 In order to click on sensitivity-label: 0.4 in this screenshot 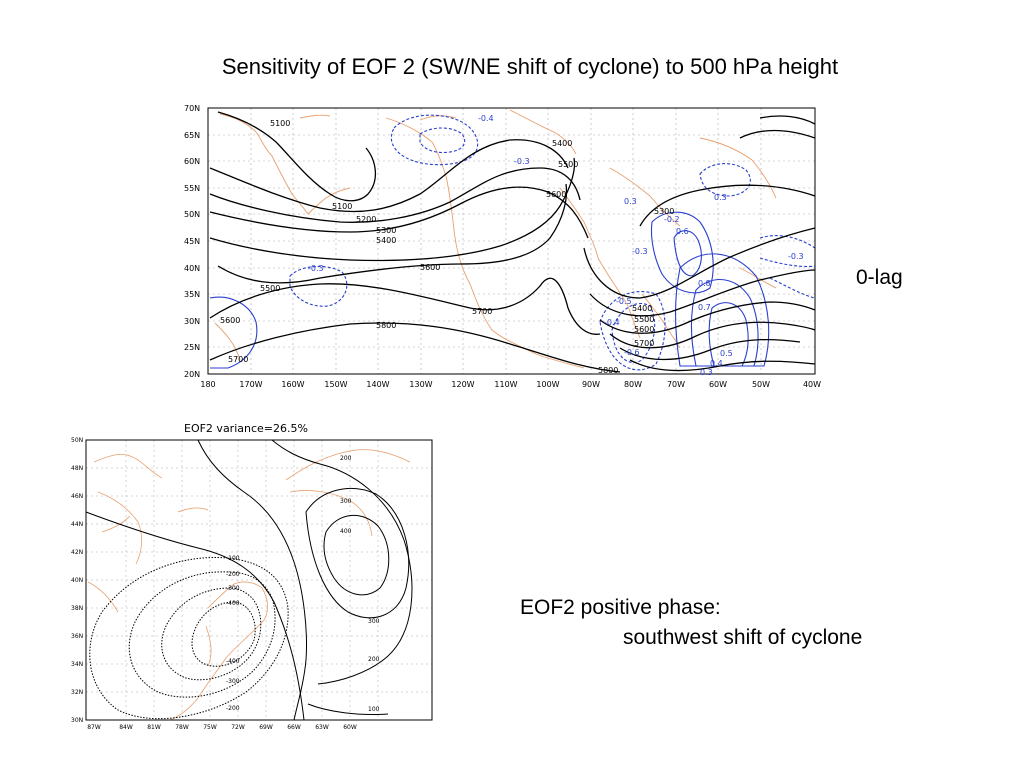, I will do `click(716, 363)`.